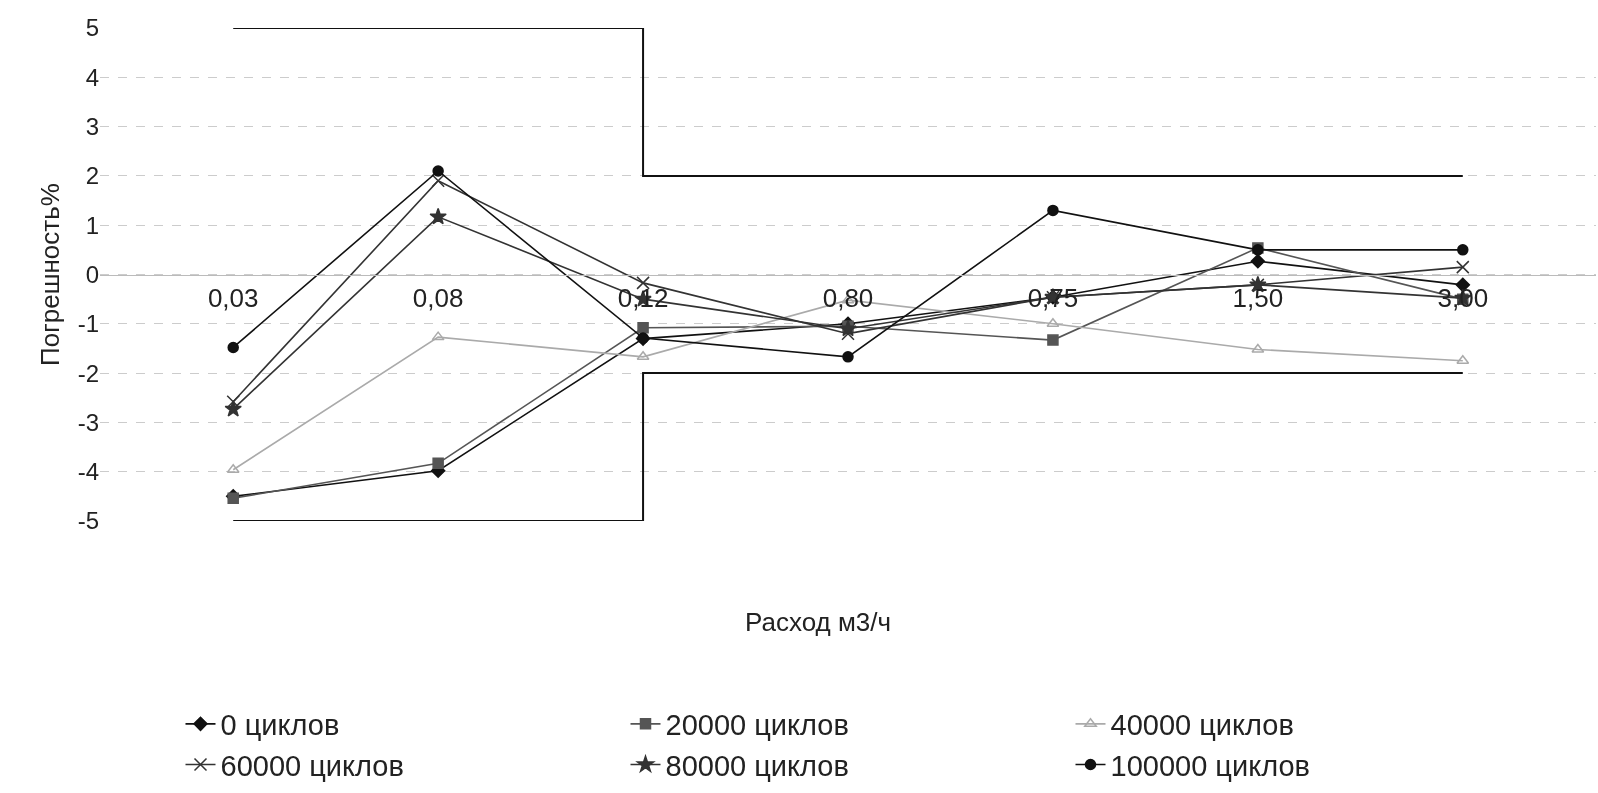 This screenshot has height=793, width=1598. Describe the element at coordinates (848, 297) in the screenshot. I see `x-tick-label: 0,80` at that location.